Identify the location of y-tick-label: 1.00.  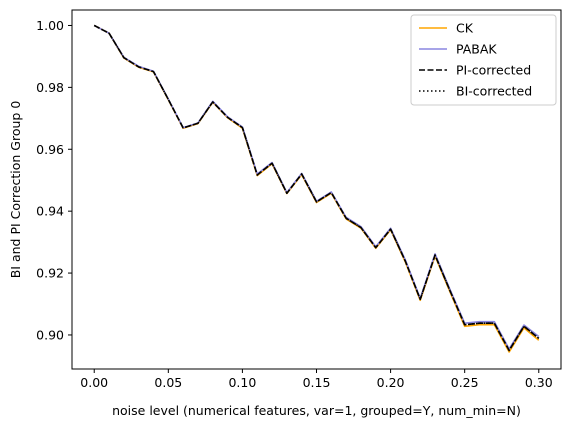
(50, 25).